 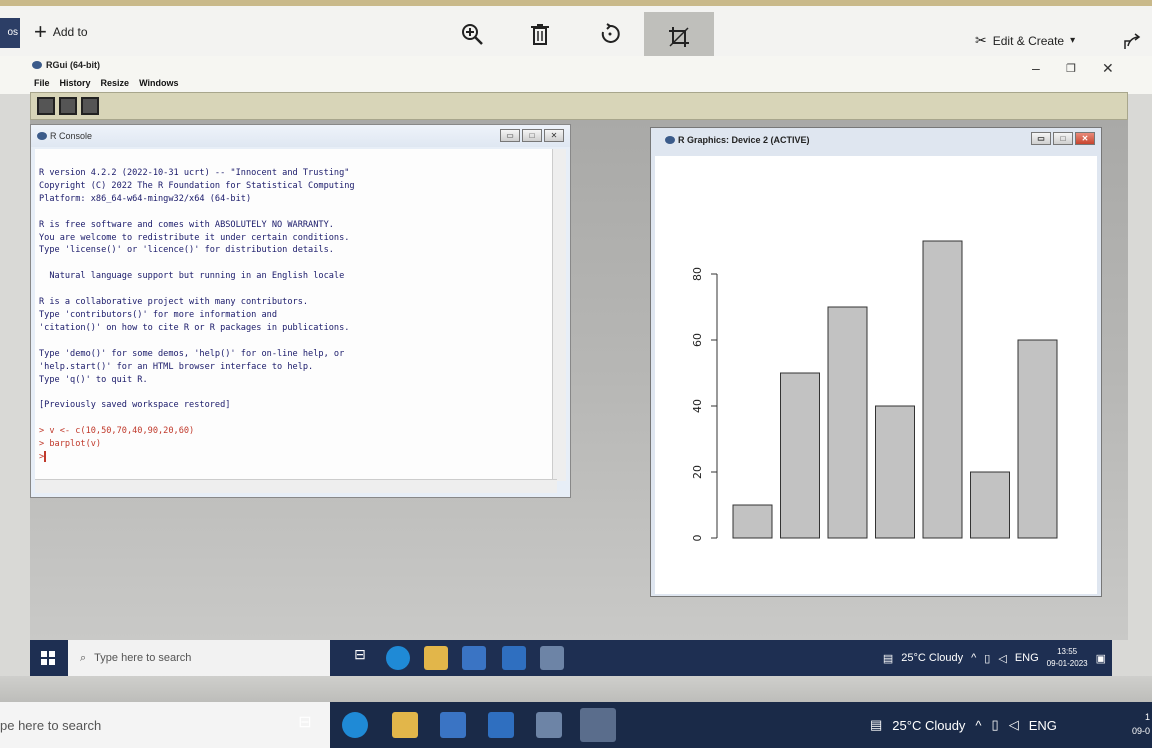 What do you see at coordinates (1132, 42) in the screenshot?
I see `share-button` at bounding box center [1132, 42].